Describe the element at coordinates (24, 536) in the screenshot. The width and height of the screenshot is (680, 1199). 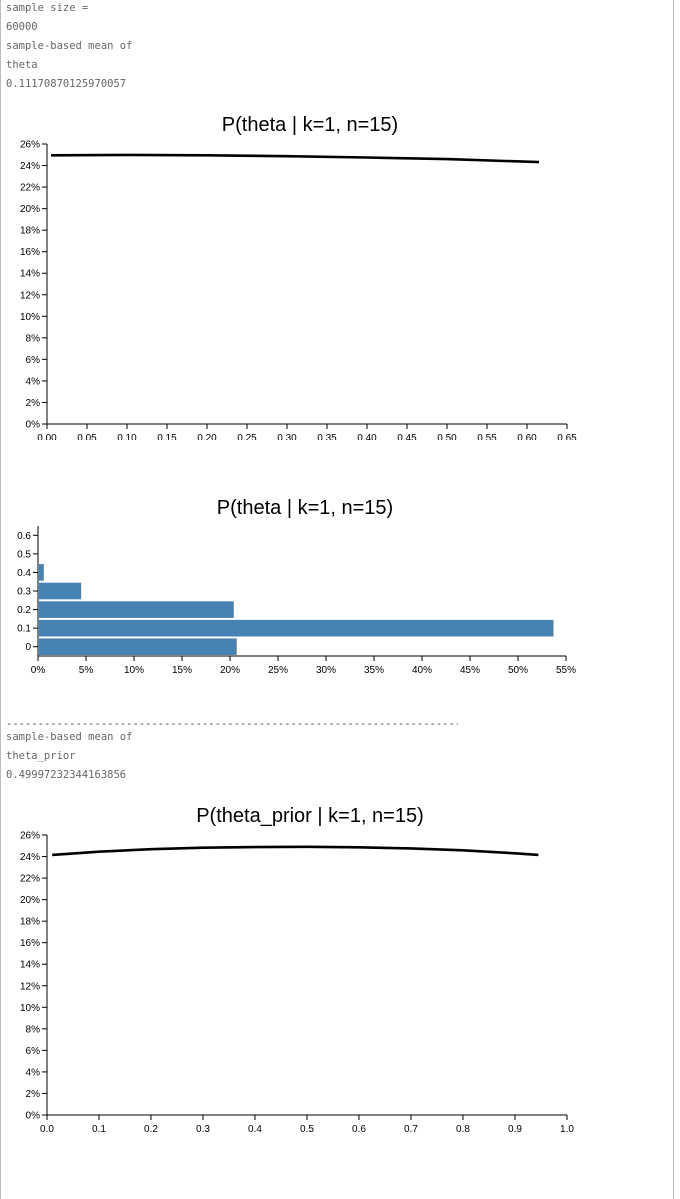
I see `y-tick-label: 0.6` at that location.